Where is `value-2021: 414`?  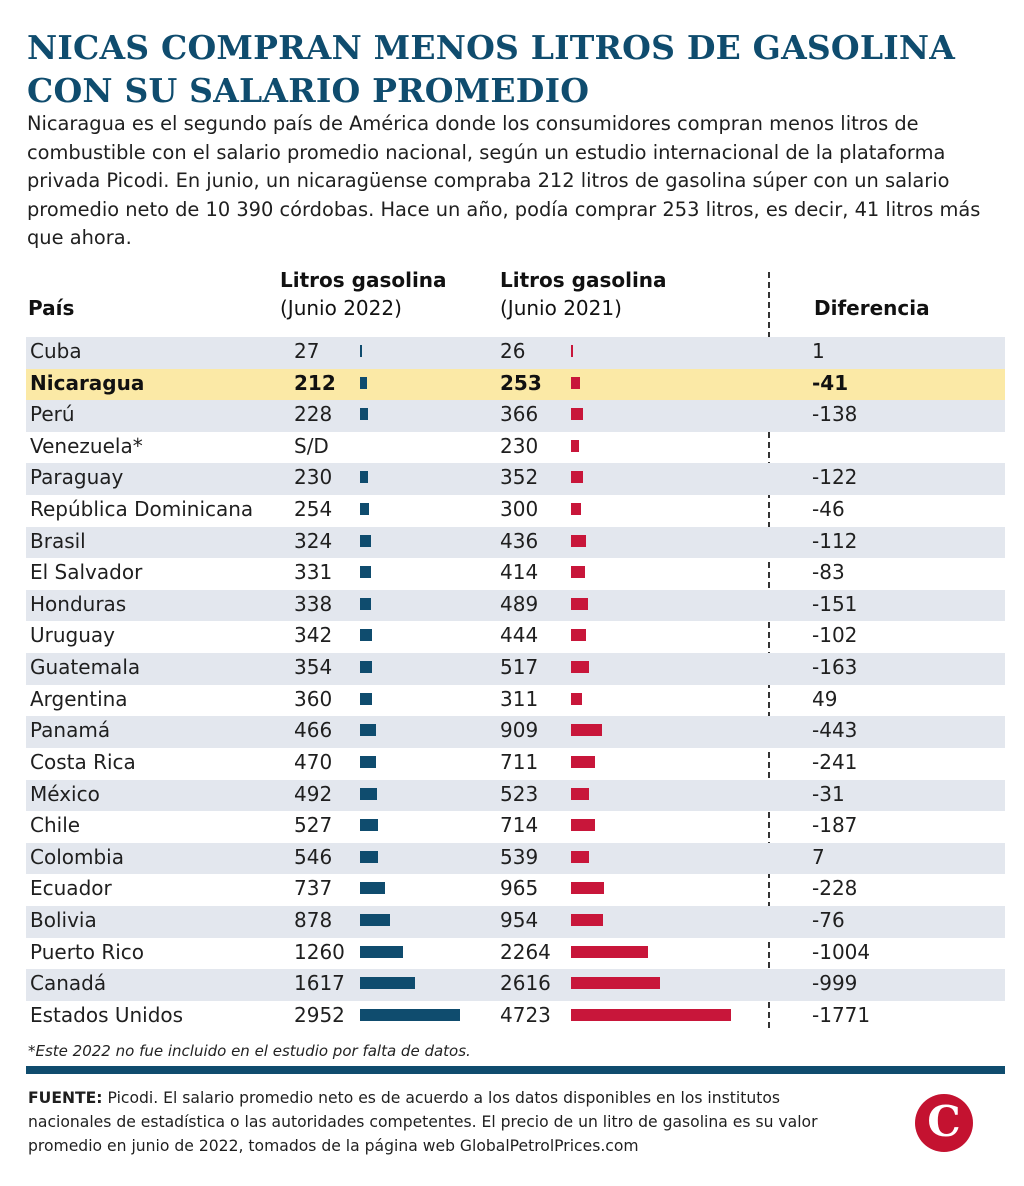 value-2021: 414 is located at coordinates (519, 572).